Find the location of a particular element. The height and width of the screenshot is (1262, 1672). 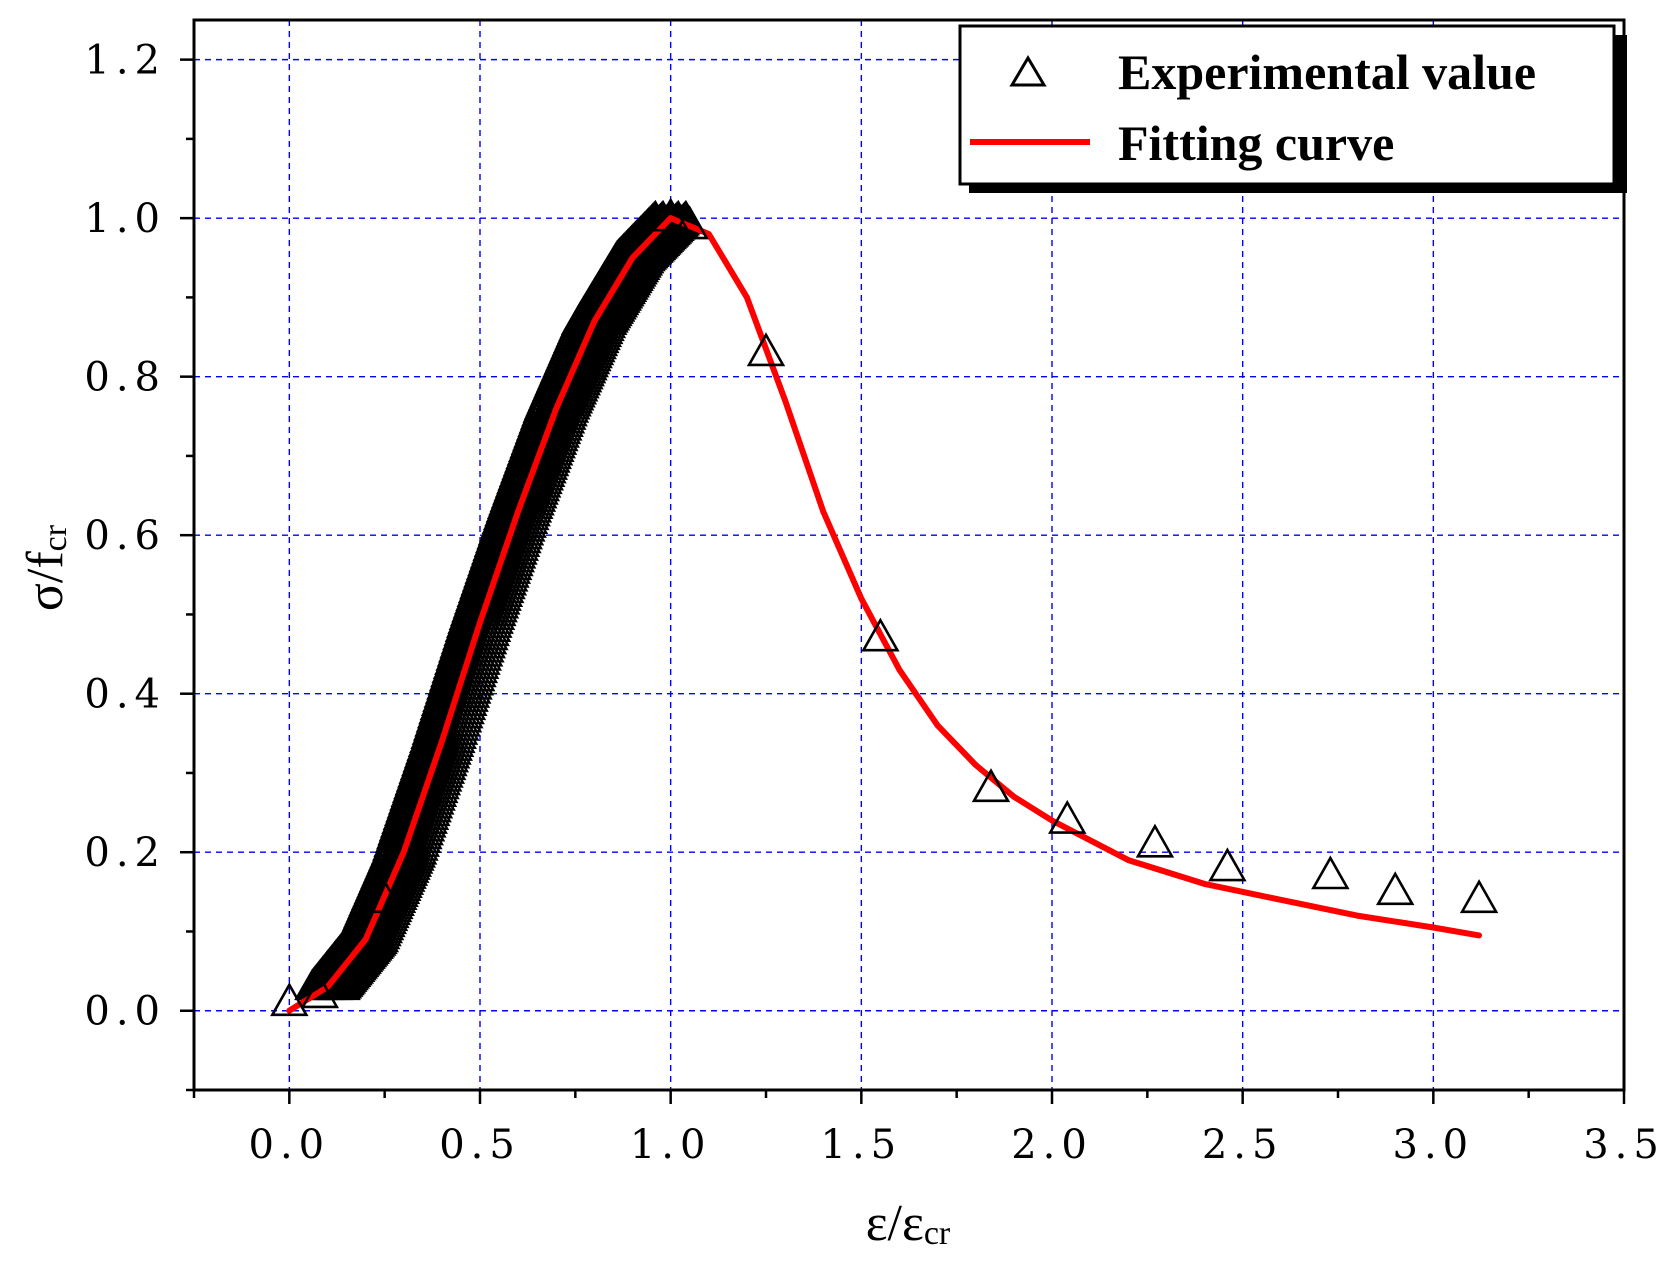

x-tick-label: 1.0 is located at coordinates (671, 1145).